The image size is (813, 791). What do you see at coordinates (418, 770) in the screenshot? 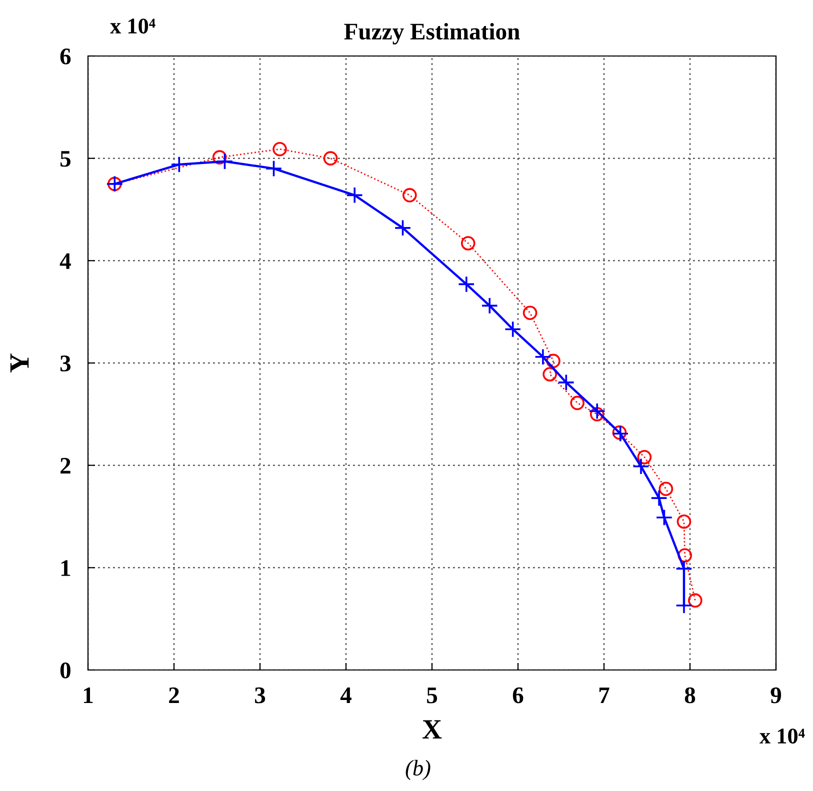
I see `text: (b)` at bounding box center [418, 770].